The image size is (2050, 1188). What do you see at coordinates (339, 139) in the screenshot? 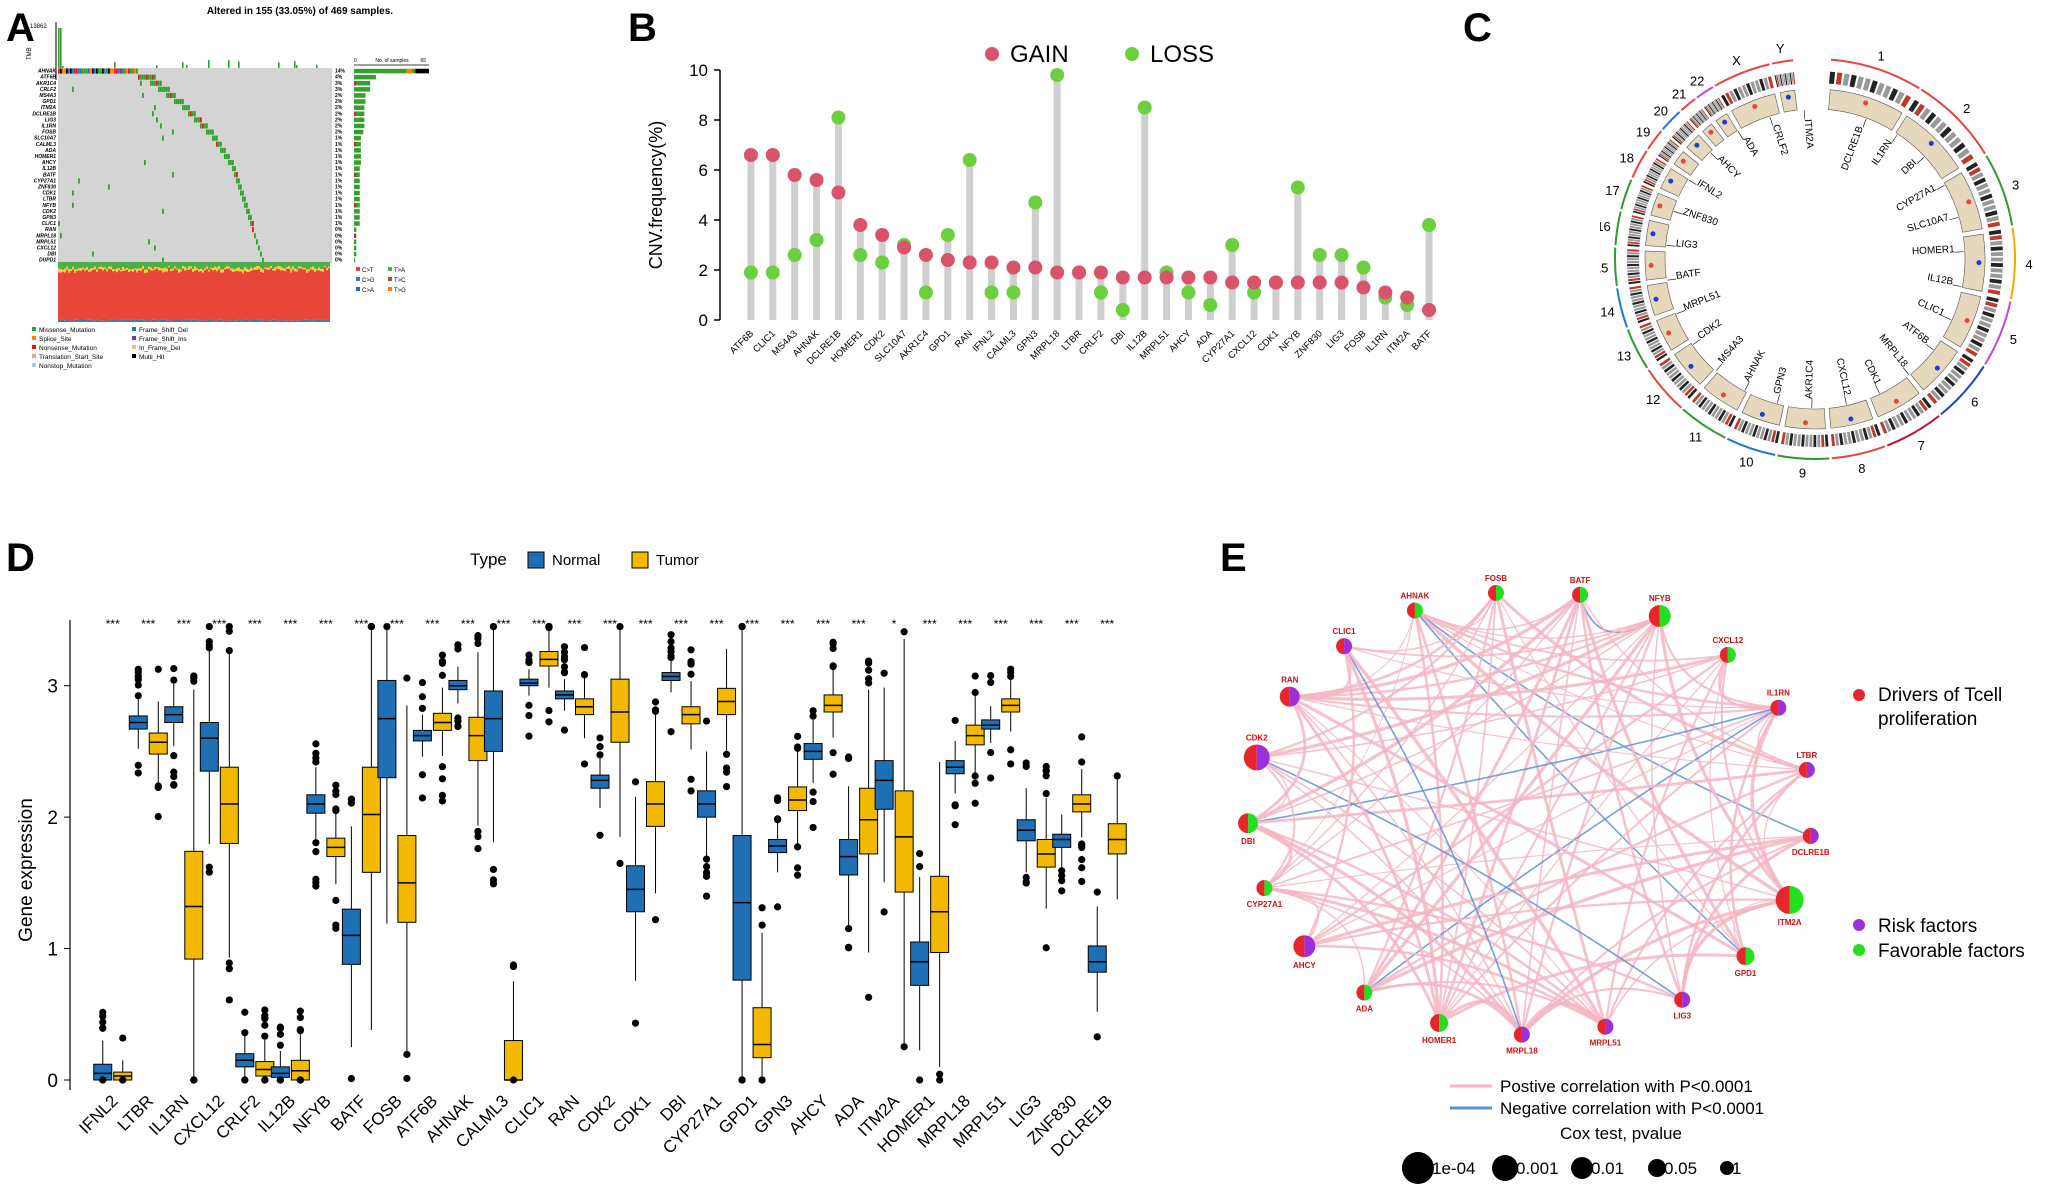
I see `percent-label: 1%` at bounding box center [339, 139].